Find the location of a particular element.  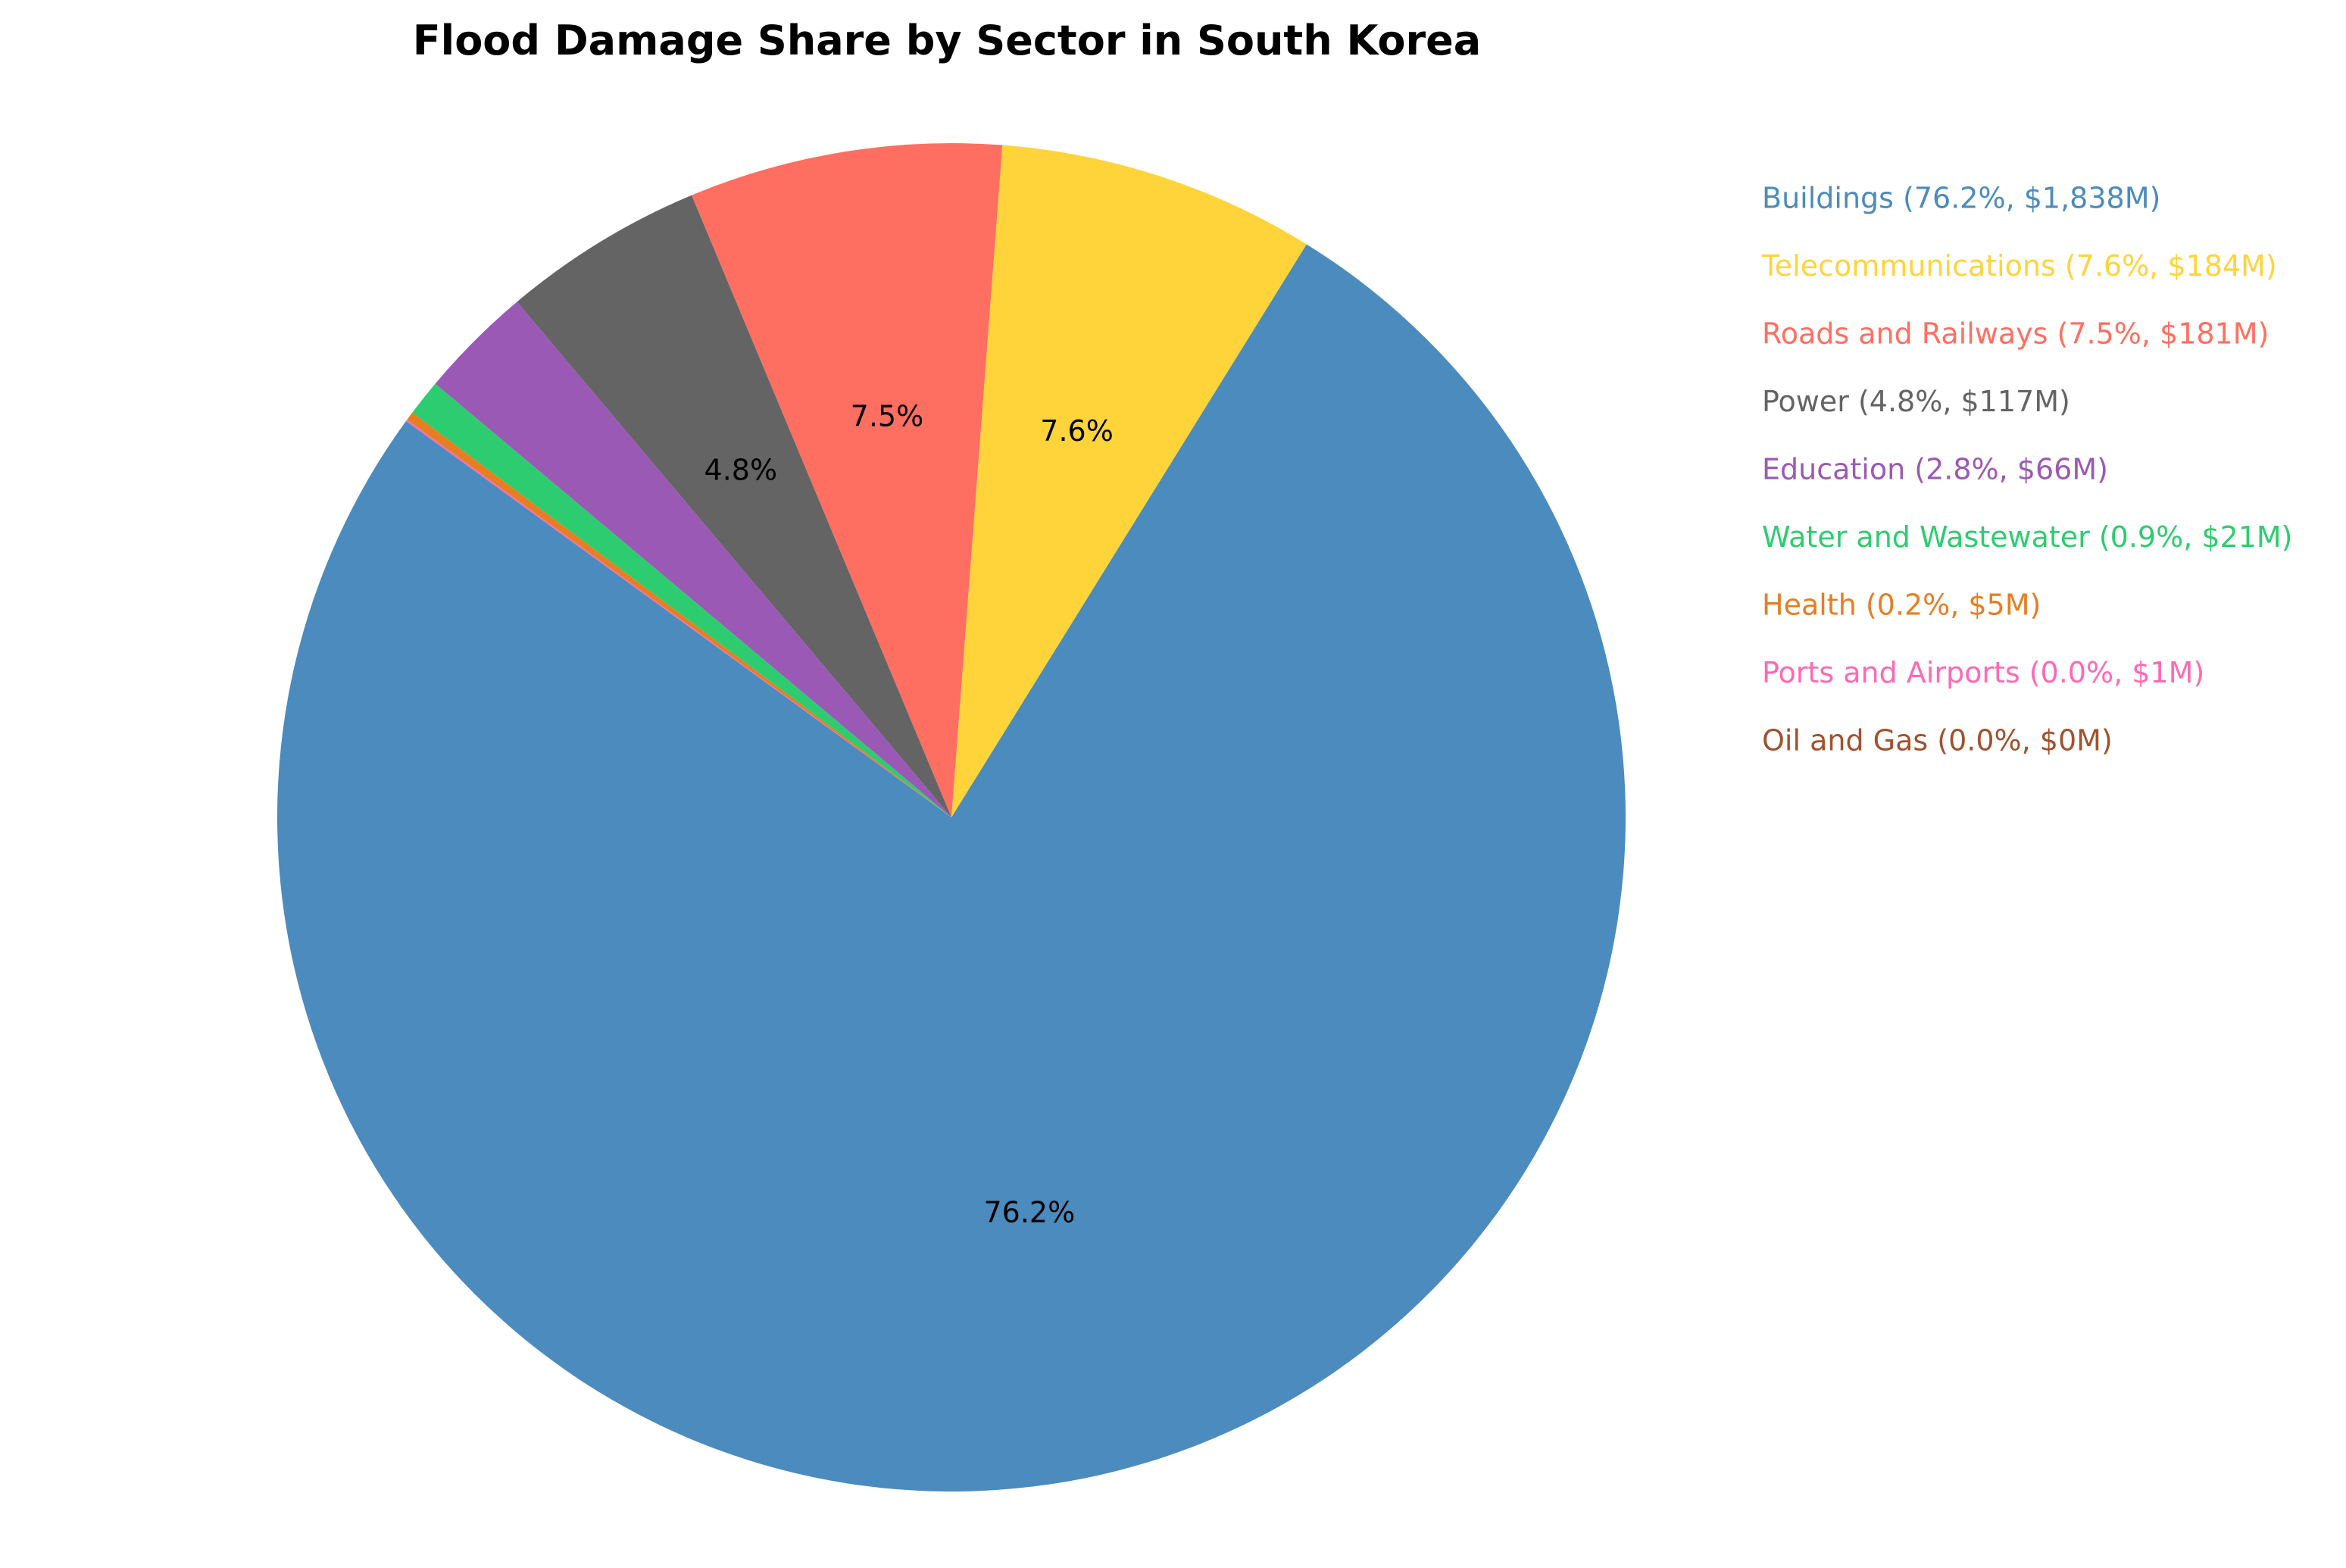

pie-slice-education is located at coordinates (693, 559).